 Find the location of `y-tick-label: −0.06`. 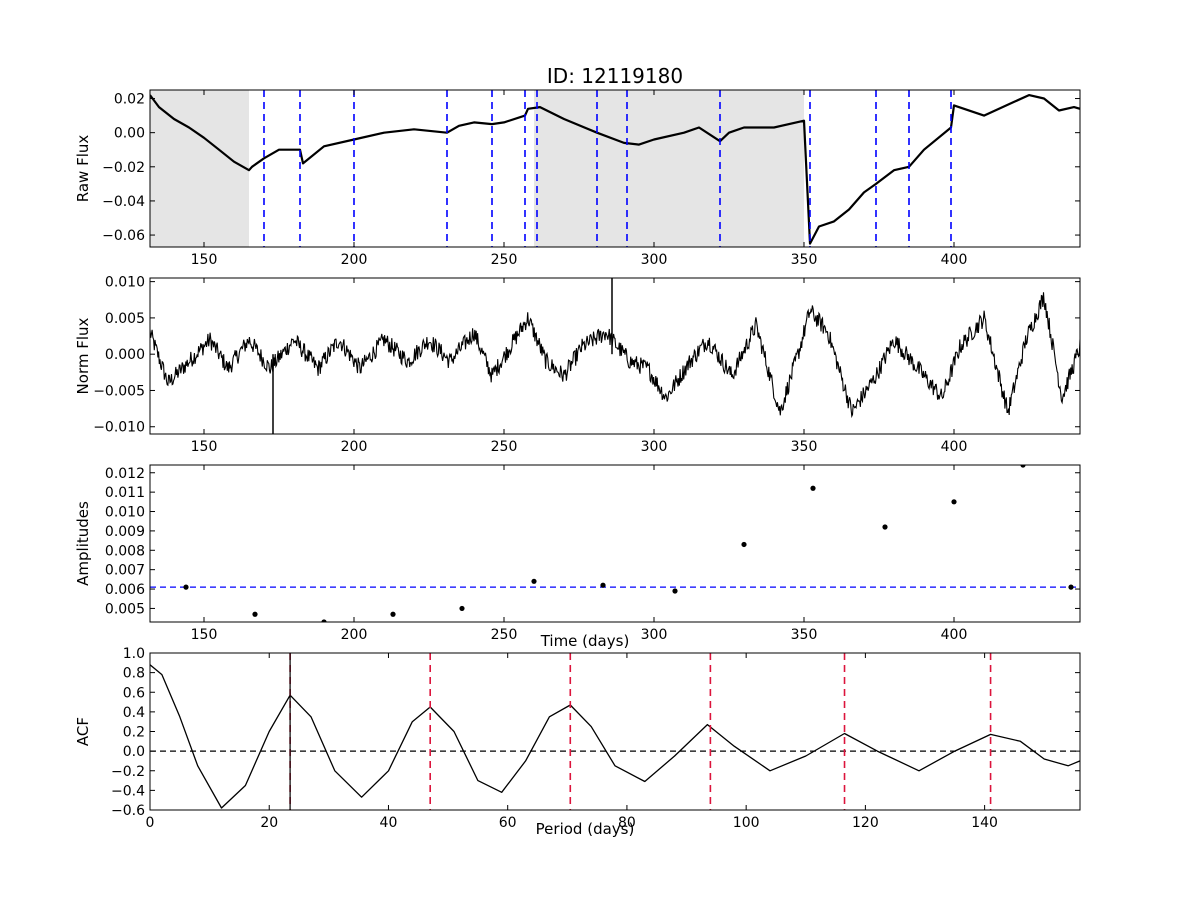

y-tick-label: −0.06 is located at coordinates (123, 236).